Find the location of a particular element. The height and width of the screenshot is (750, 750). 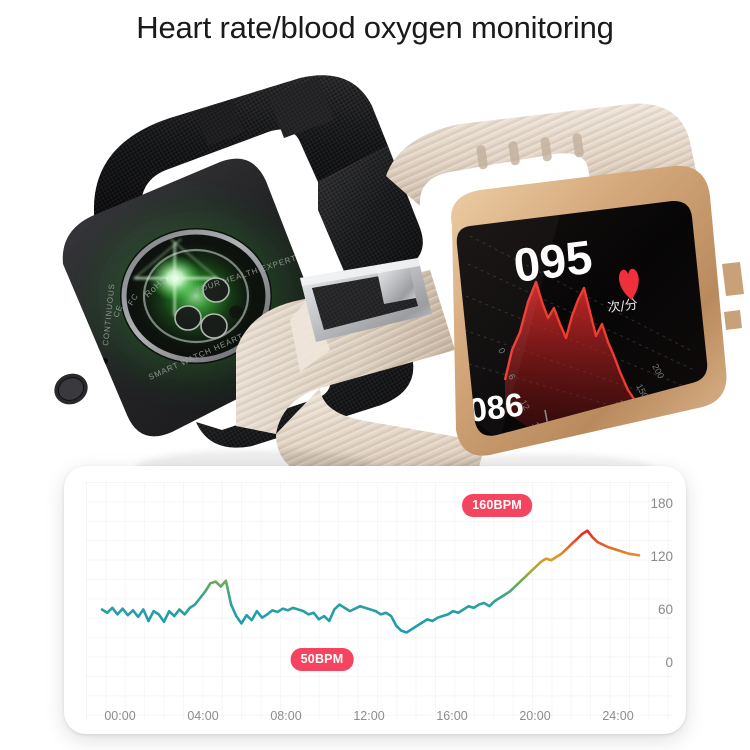

heart-rate-line-chart is located at coordinates (370, 581).